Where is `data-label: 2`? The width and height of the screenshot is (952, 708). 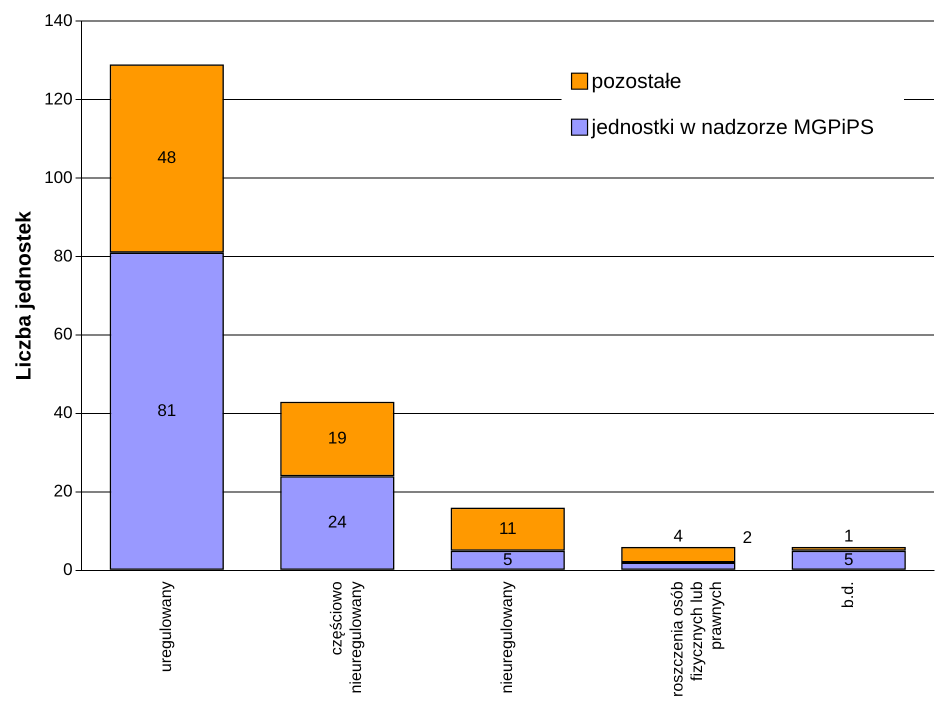 data-label: 2 is located at coordinates (747, 538).